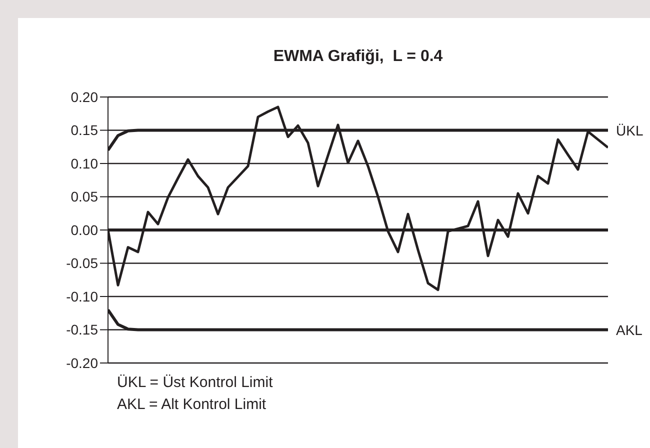 The width and height of the screenshot is (650, 448). What do you see at coordinates (358, 57) in the screenshot?
I see `chart-title: EWMA Grafiği, L = 0.4` at bounding box center [358, 57].